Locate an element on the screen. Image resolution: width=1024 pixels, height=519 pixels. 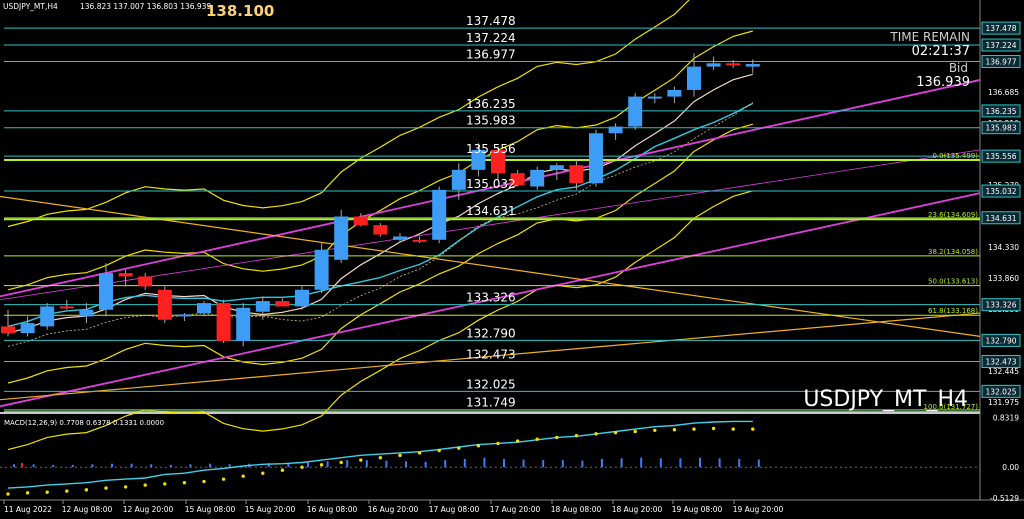
time-tick-label: 12 Aug 20:00 is located at coordinates (148, 509).